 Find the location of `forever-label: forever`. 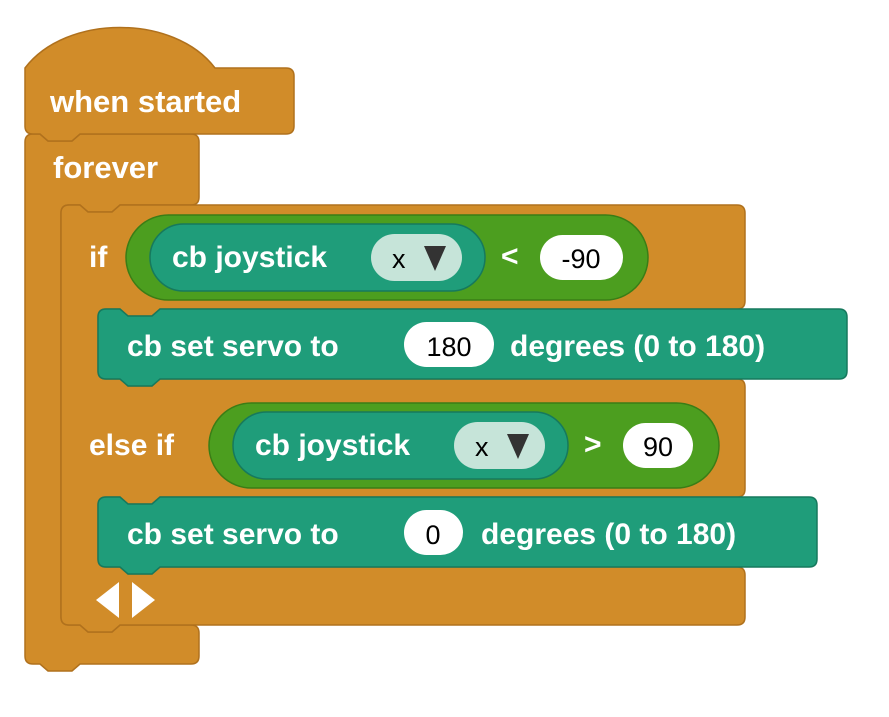

forever-label: forever is located at coordinates (105, 167).